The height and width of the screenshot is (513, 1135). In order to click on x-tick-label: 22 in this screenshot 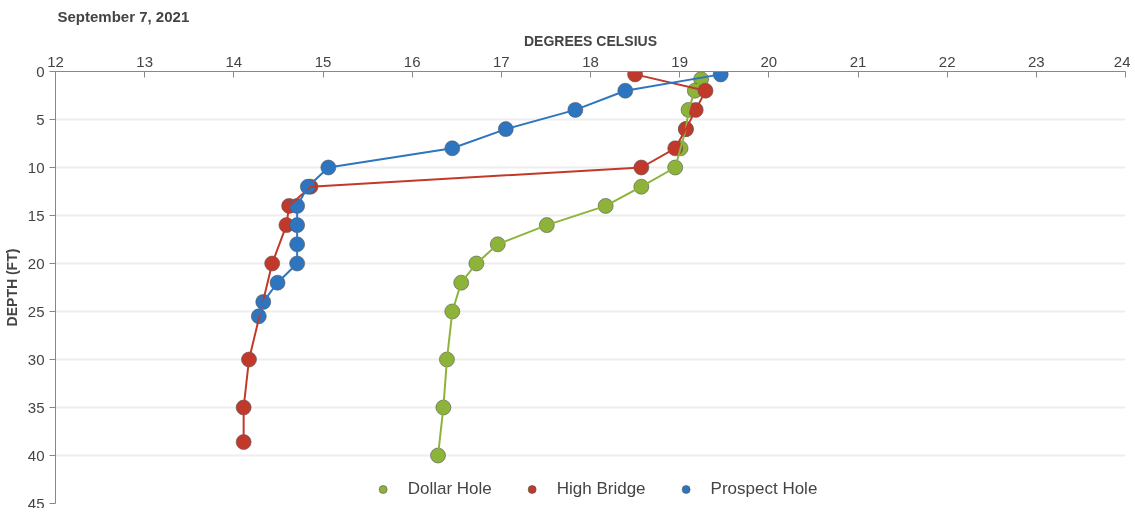, I will do `click(947, 61)`.